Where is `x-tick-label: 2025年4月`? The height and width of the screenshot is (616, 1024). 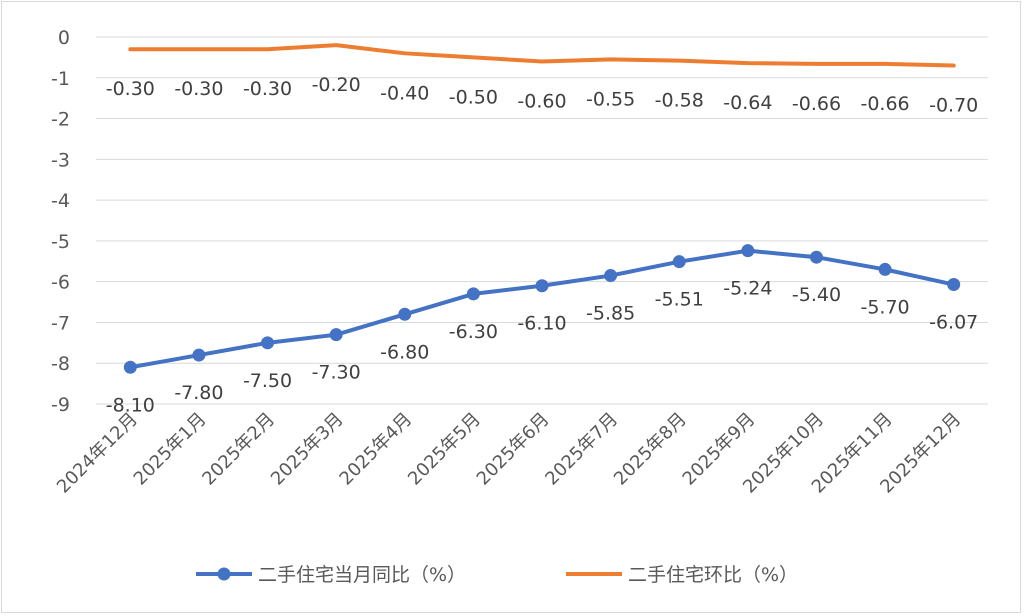 x-tick-label: 2025年4月 is located at coordinates (376, 449).